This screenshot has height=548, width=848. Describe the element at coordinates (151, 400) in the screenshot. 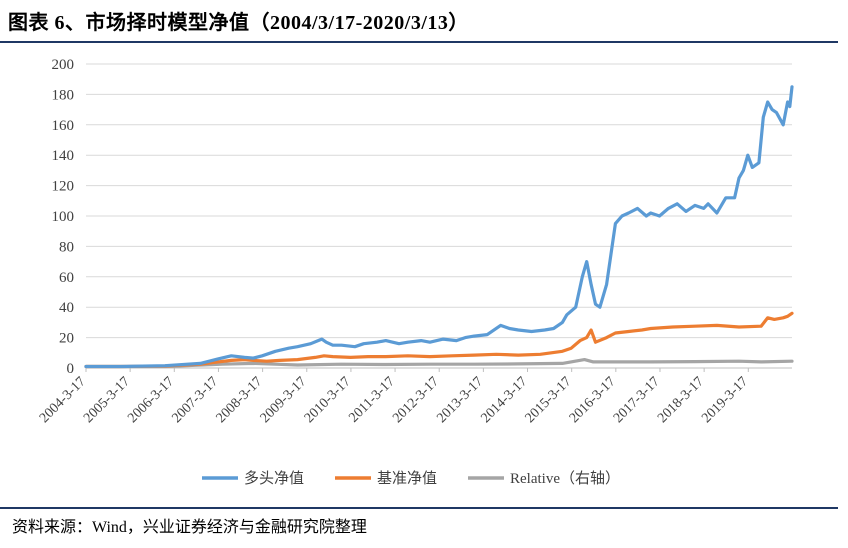

I see `x-tick-label: 2006-3-17` at that location.